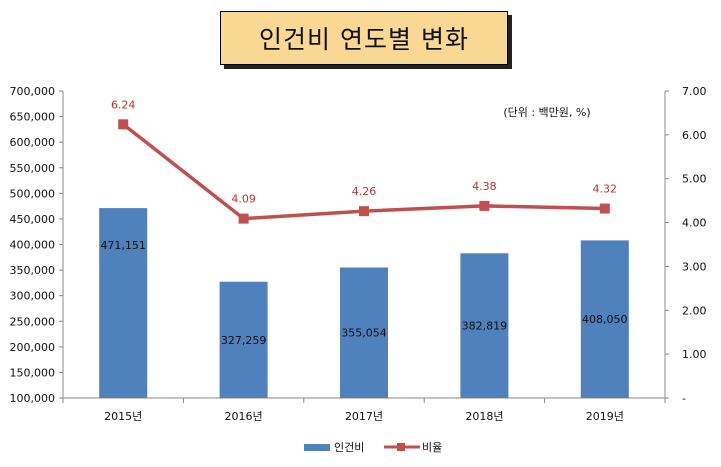 The height and width of the screenshot is (467, 721). What do you see at coordinates (694, 310) in the screenshot?
I see `right-tick-label: 2.00` at bounding box center [694, 310].